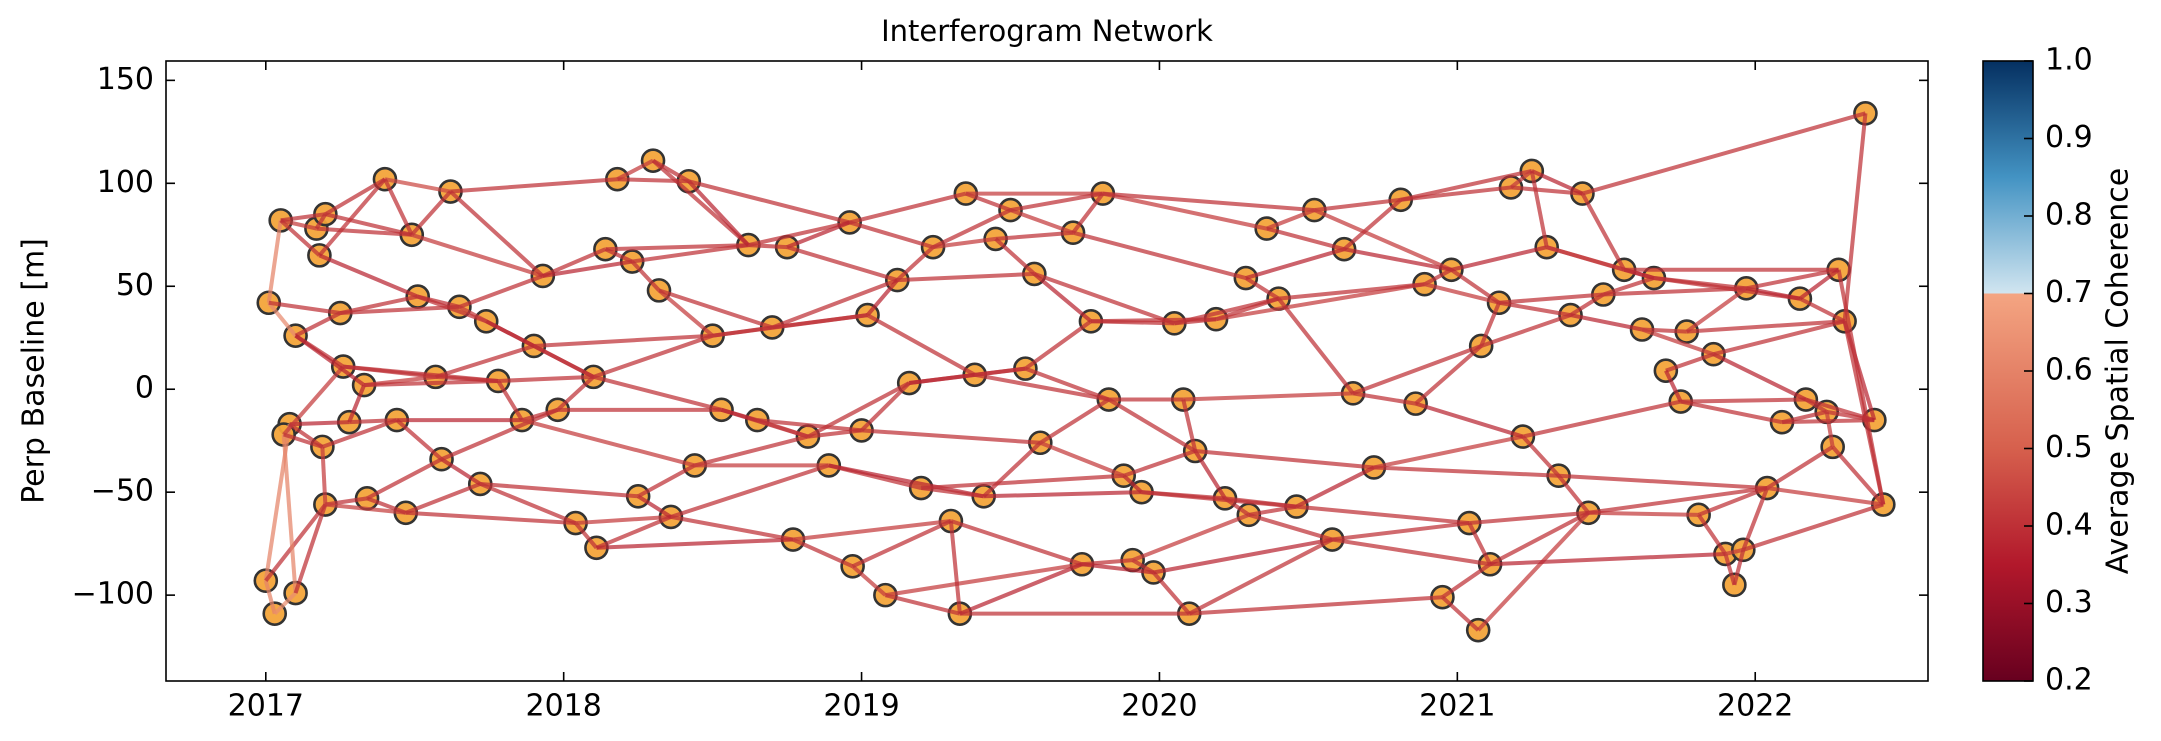  Describe the element at coordinates (113, 594) in the screenshot. I see `y-tick-label: −100` at that location.